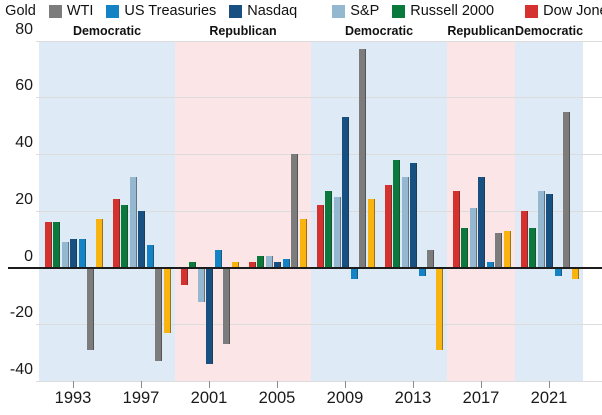 Image resolution: width=602 pixels, height=415 pixels. What do you see at coordinates (24, 29) in the screenshot?
I see `y-axis-label: 80` at bounding box center [24, 29].